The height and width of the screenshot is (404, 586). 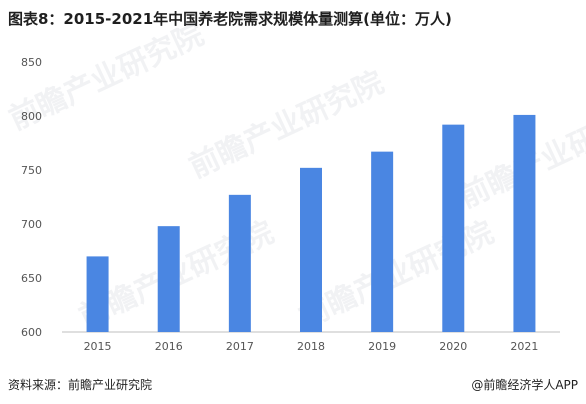 I want to click on source-note: 资料来源：前瞻产业研究院, so click(x=80, y=385).